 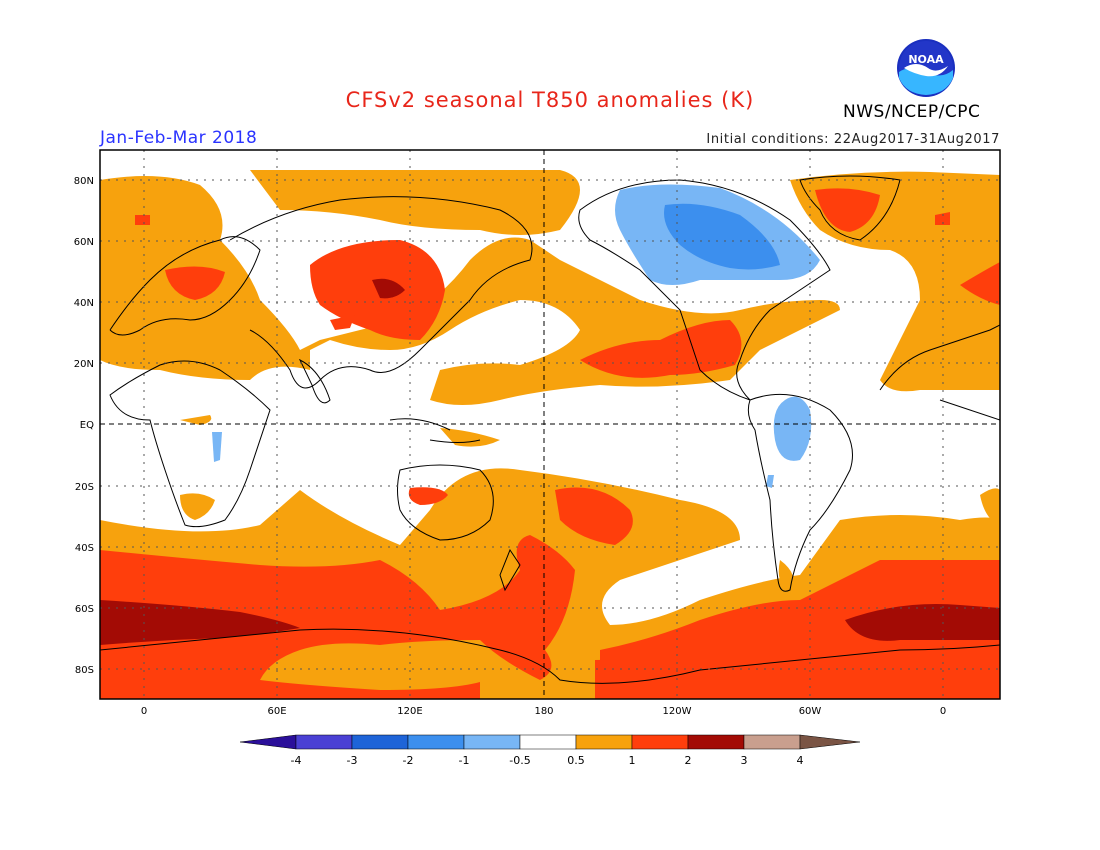 What do you see at coordinates (677, 711) in the screenshot?
I see `lon-label: 120W` at bounding box center [677, 711].